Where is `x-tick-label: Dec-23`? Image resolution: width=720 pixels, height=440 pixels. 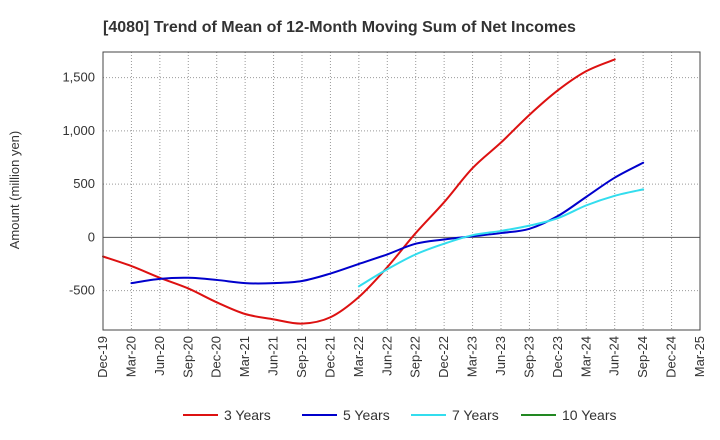 x-tick-label: Dec-23 is located at coordinates (557, 357).